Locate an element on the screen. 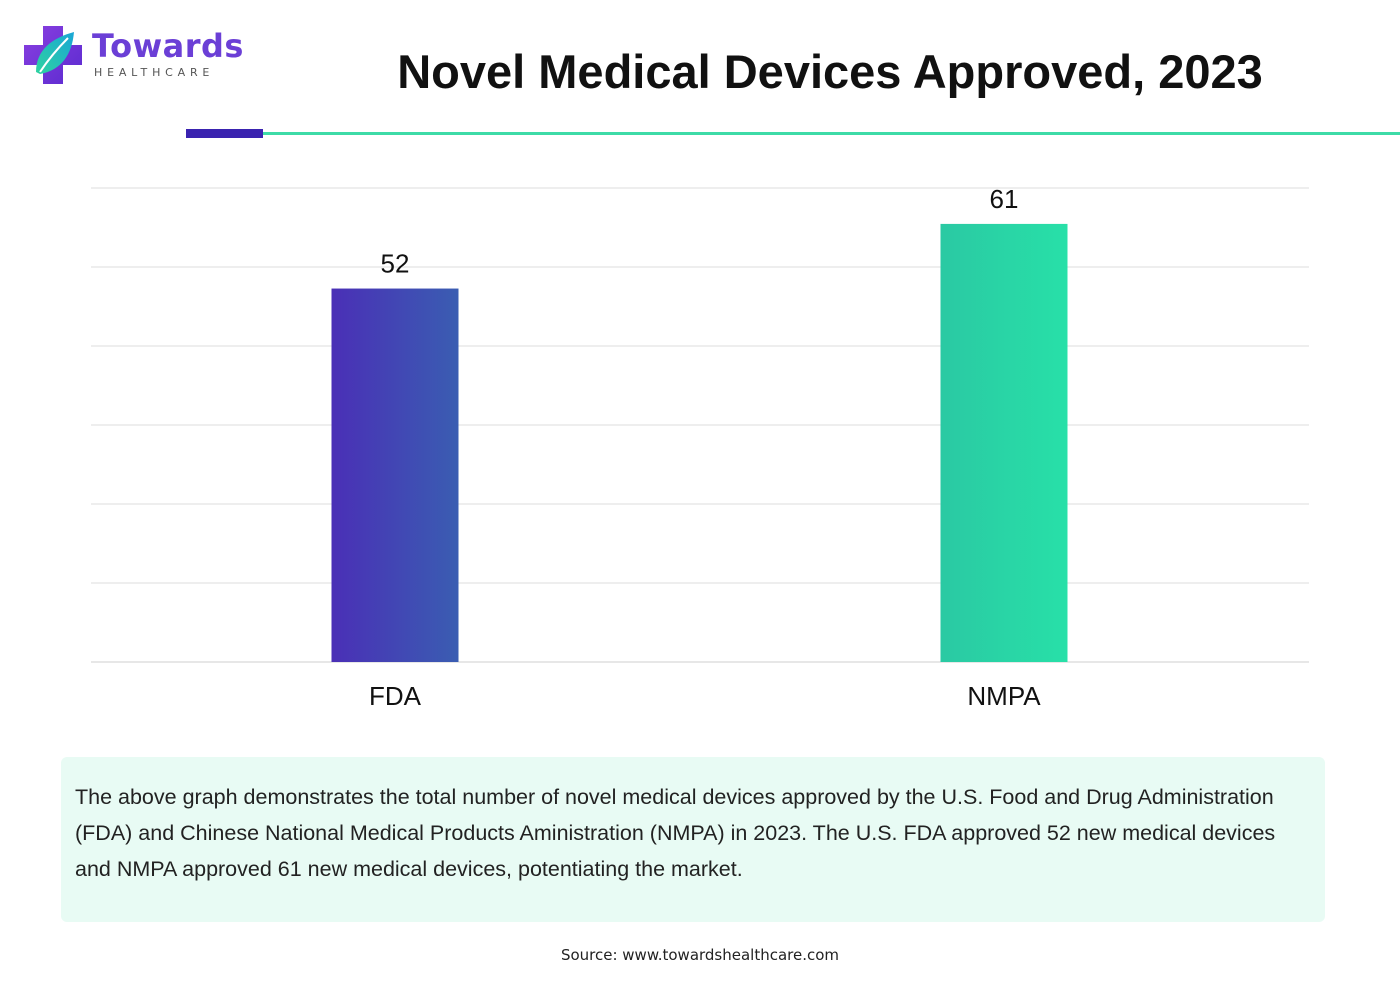  brand-name: Towards is located at coordinates (168, 46).